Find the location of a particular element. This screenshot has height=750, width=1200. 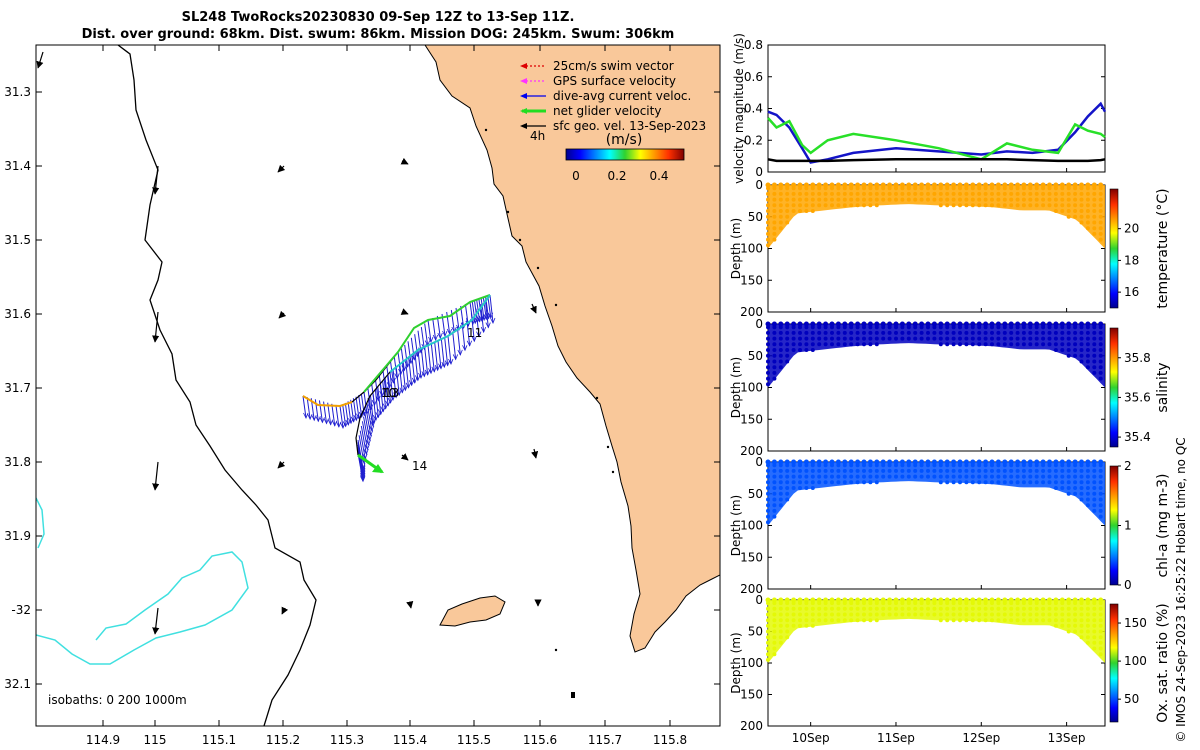

section-ytick-label: 150 is located at coordinates (751, 557).